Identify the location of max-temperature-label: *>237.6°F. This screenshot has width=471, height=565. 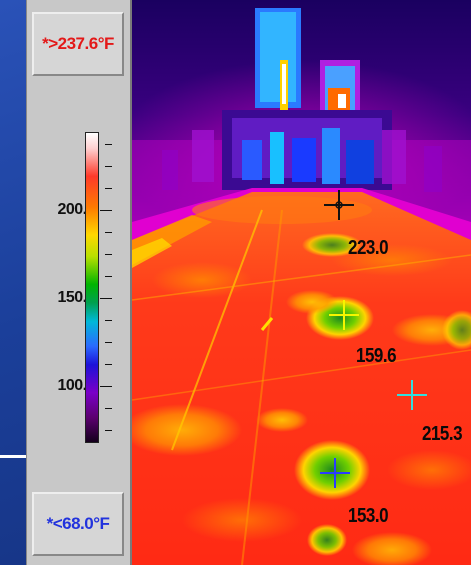
(78, 43).